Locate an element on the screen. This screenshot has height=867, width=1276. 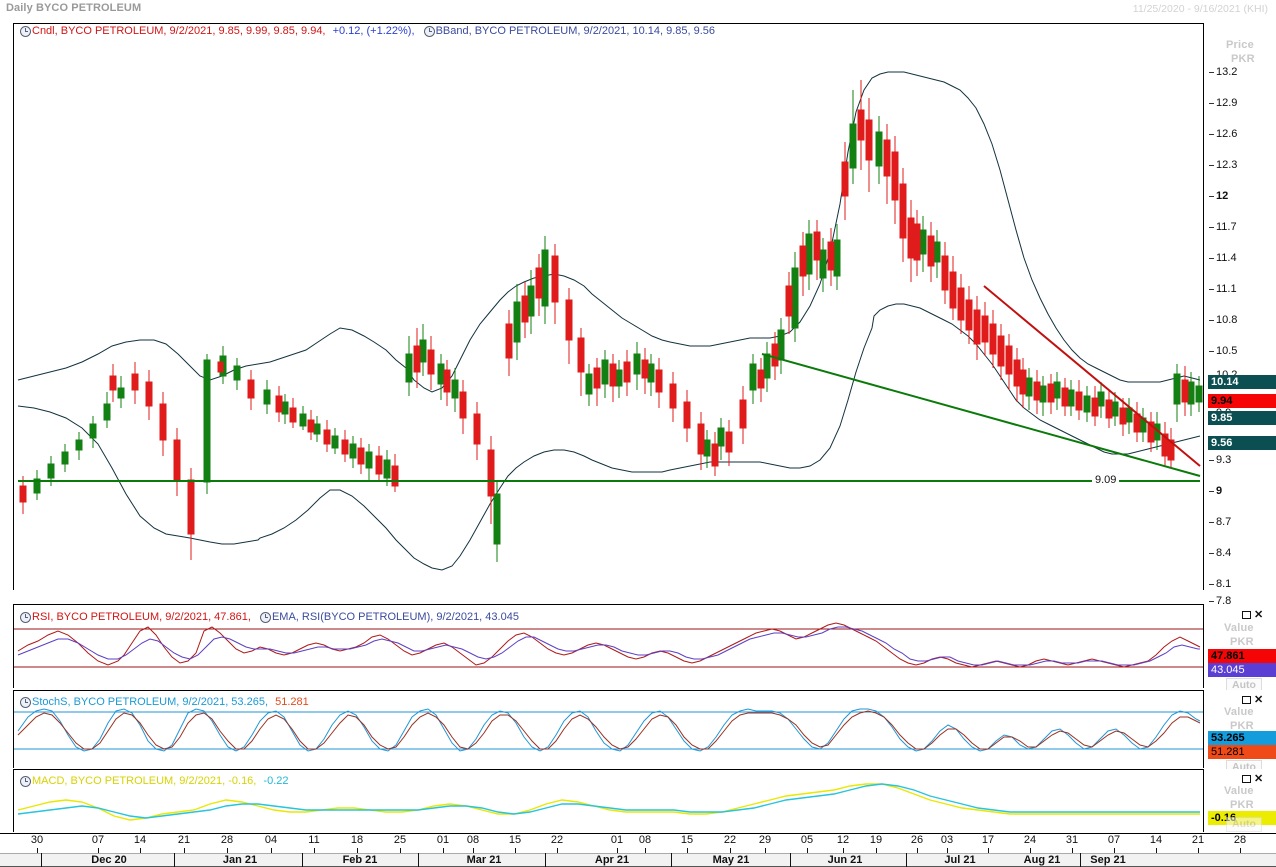
date-axis-month: May 21 is located at coordinates (731, 860).